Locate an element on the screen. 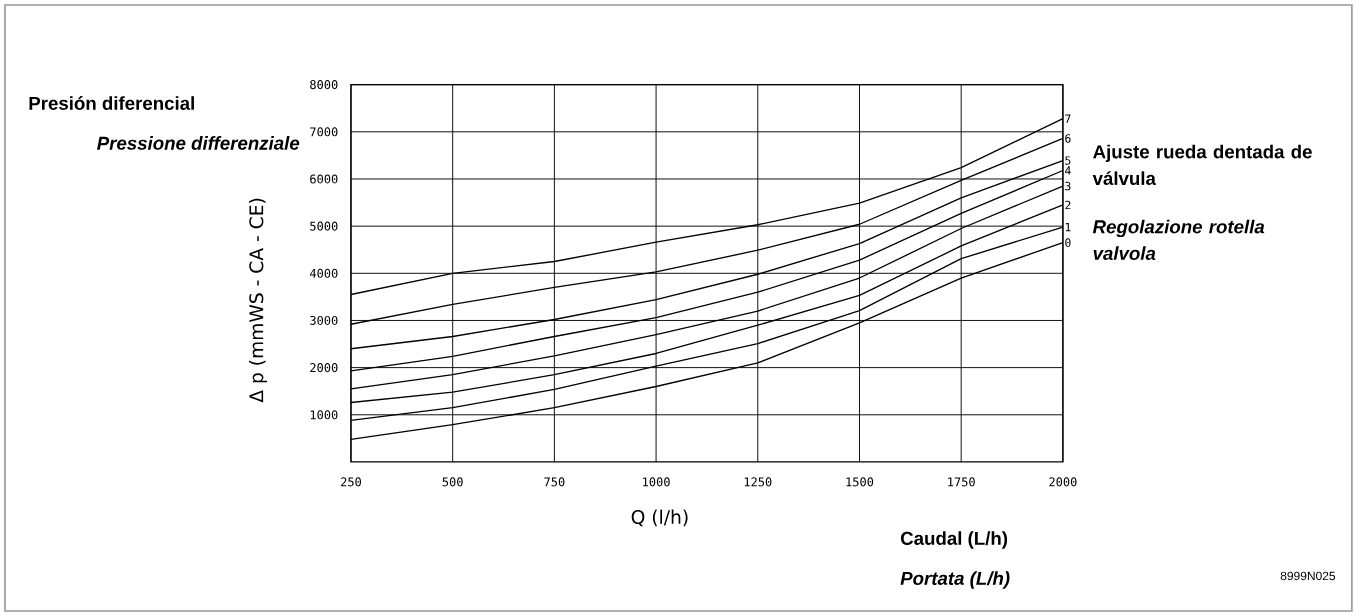 This screenshot has width=1357, height=616. x-tick-label: 1250 is located at coordinates (758, 482).